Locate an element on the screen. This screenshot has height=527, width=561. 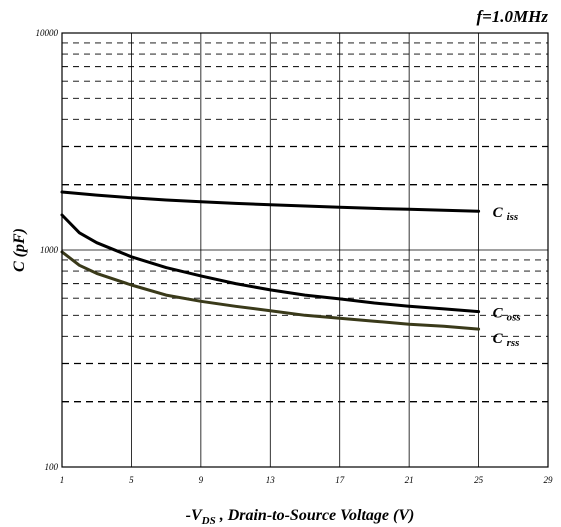
y-tick-labels: 100 1000 10000 is located at coordinates (47, 250).